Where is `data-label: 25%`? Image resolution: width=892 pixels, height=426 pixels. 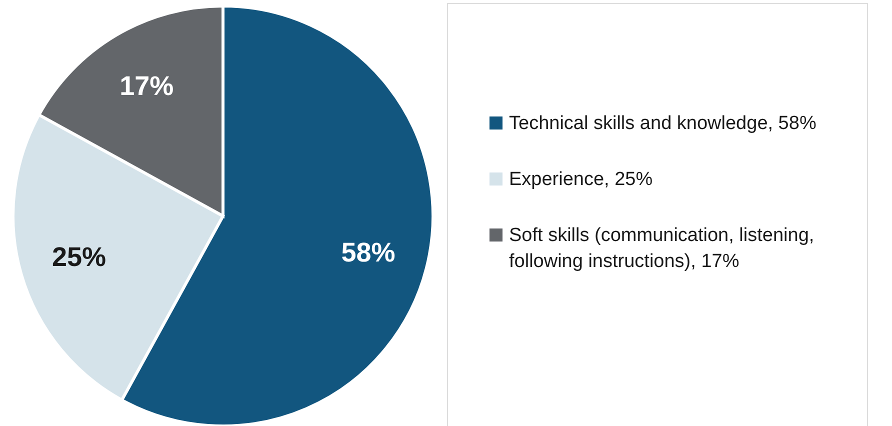 data-label: 25% is located at coordinates (79, 257).